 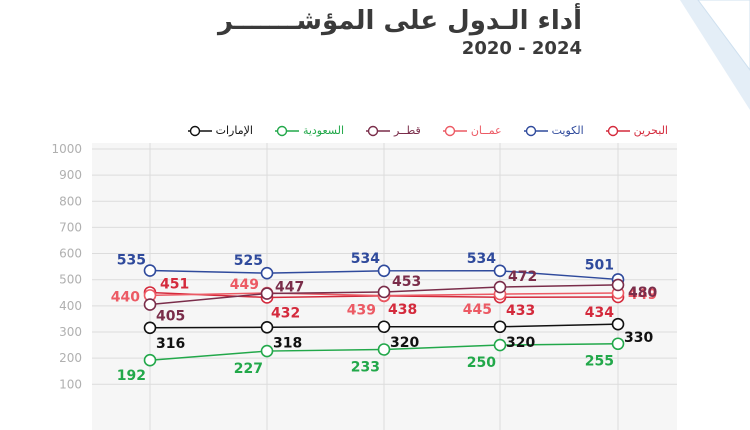 I want to click on data-label: 255, so click(x=599, y=362).